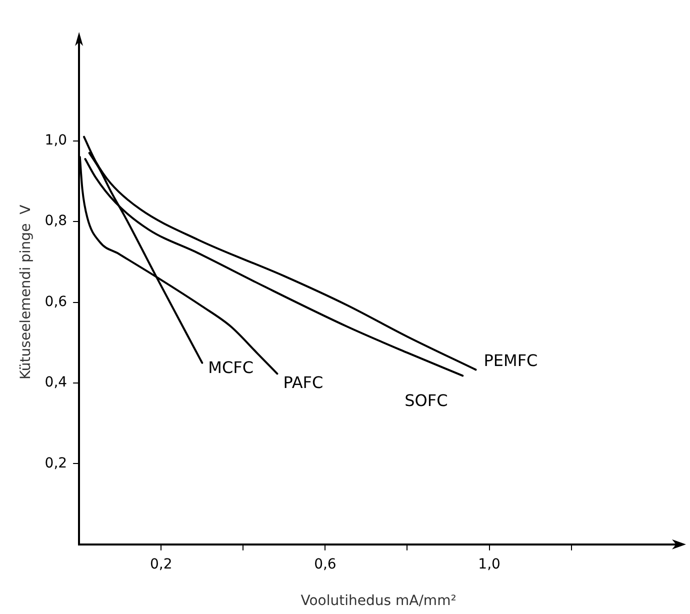 This screenshot has height=614, width=690. I want to click on y-tick-label: 0,6, so click(56, 302).